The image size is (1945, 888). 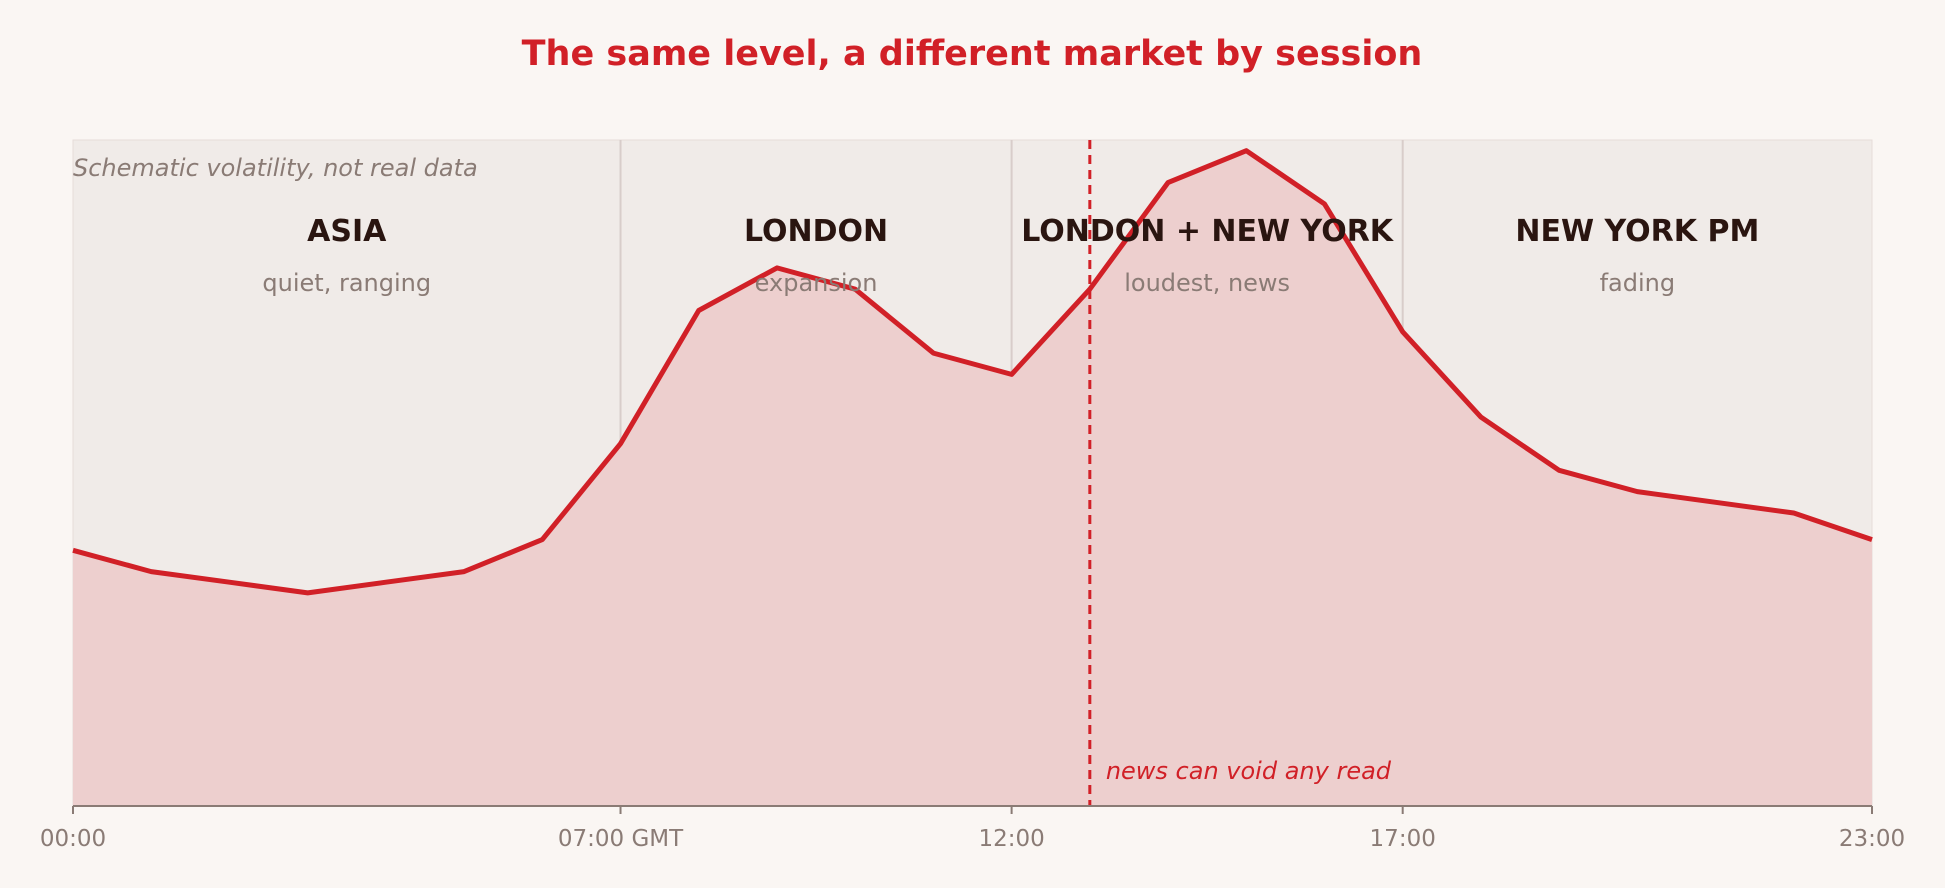 What do you see at coordinates (1403, 839) in the screenshot?
I see `tick-label: 17:00` at bounding box center [1403, 839].